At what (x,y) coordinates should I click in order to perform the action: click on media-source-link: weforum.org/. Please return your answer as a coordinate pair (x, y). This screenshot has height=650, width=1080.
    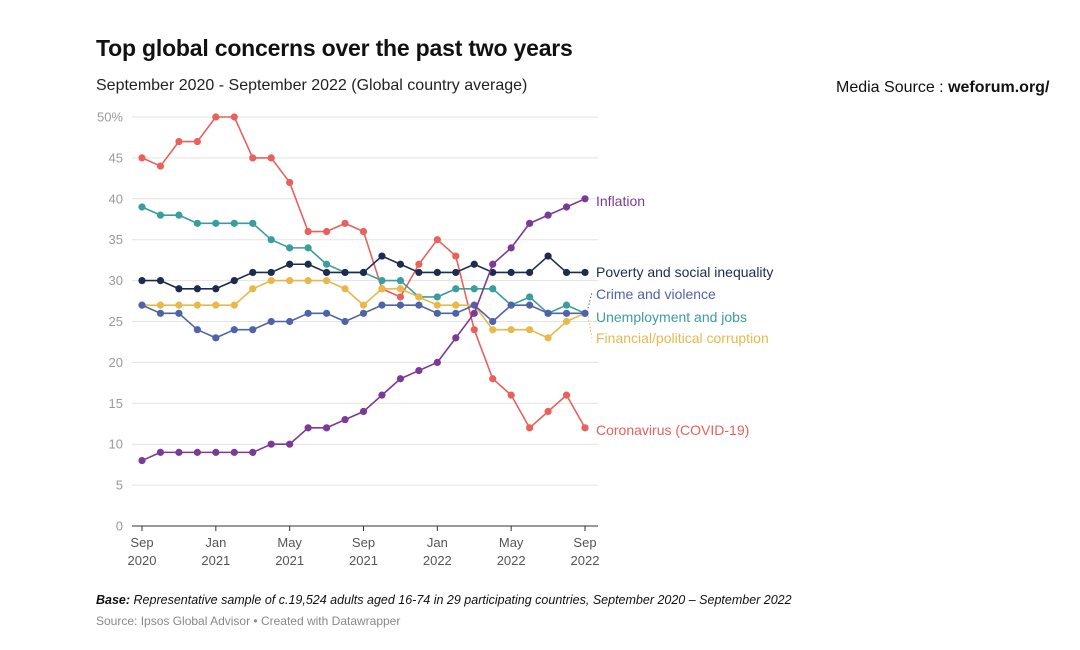
    Looking at the image, I should click on (999, 87).